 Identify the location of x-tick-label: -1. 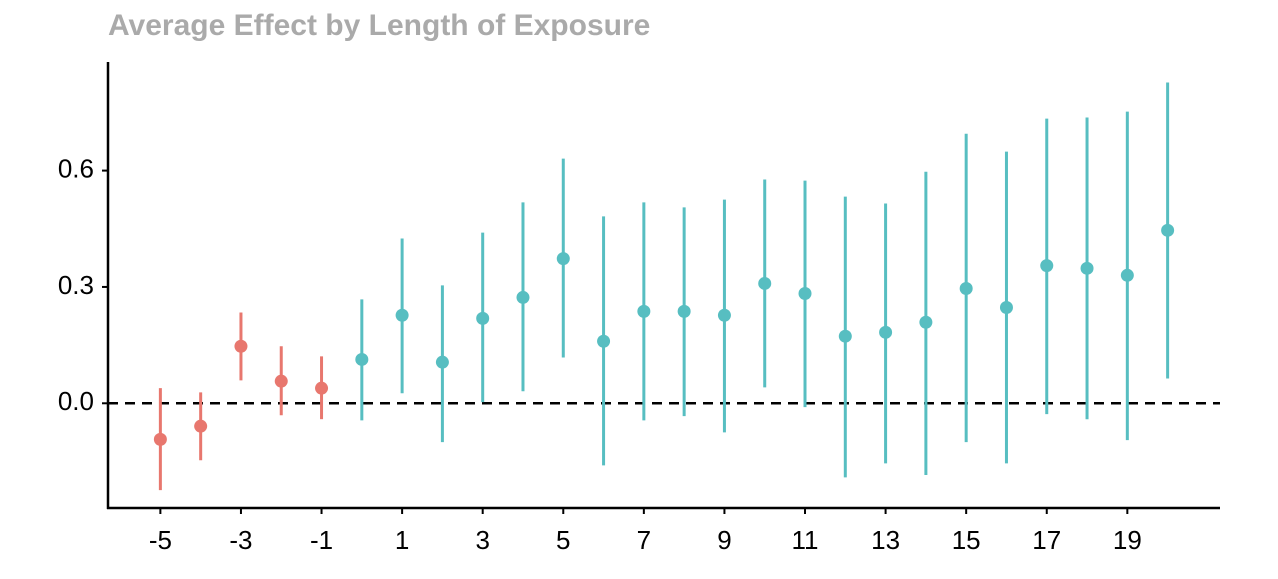
(321, 540).